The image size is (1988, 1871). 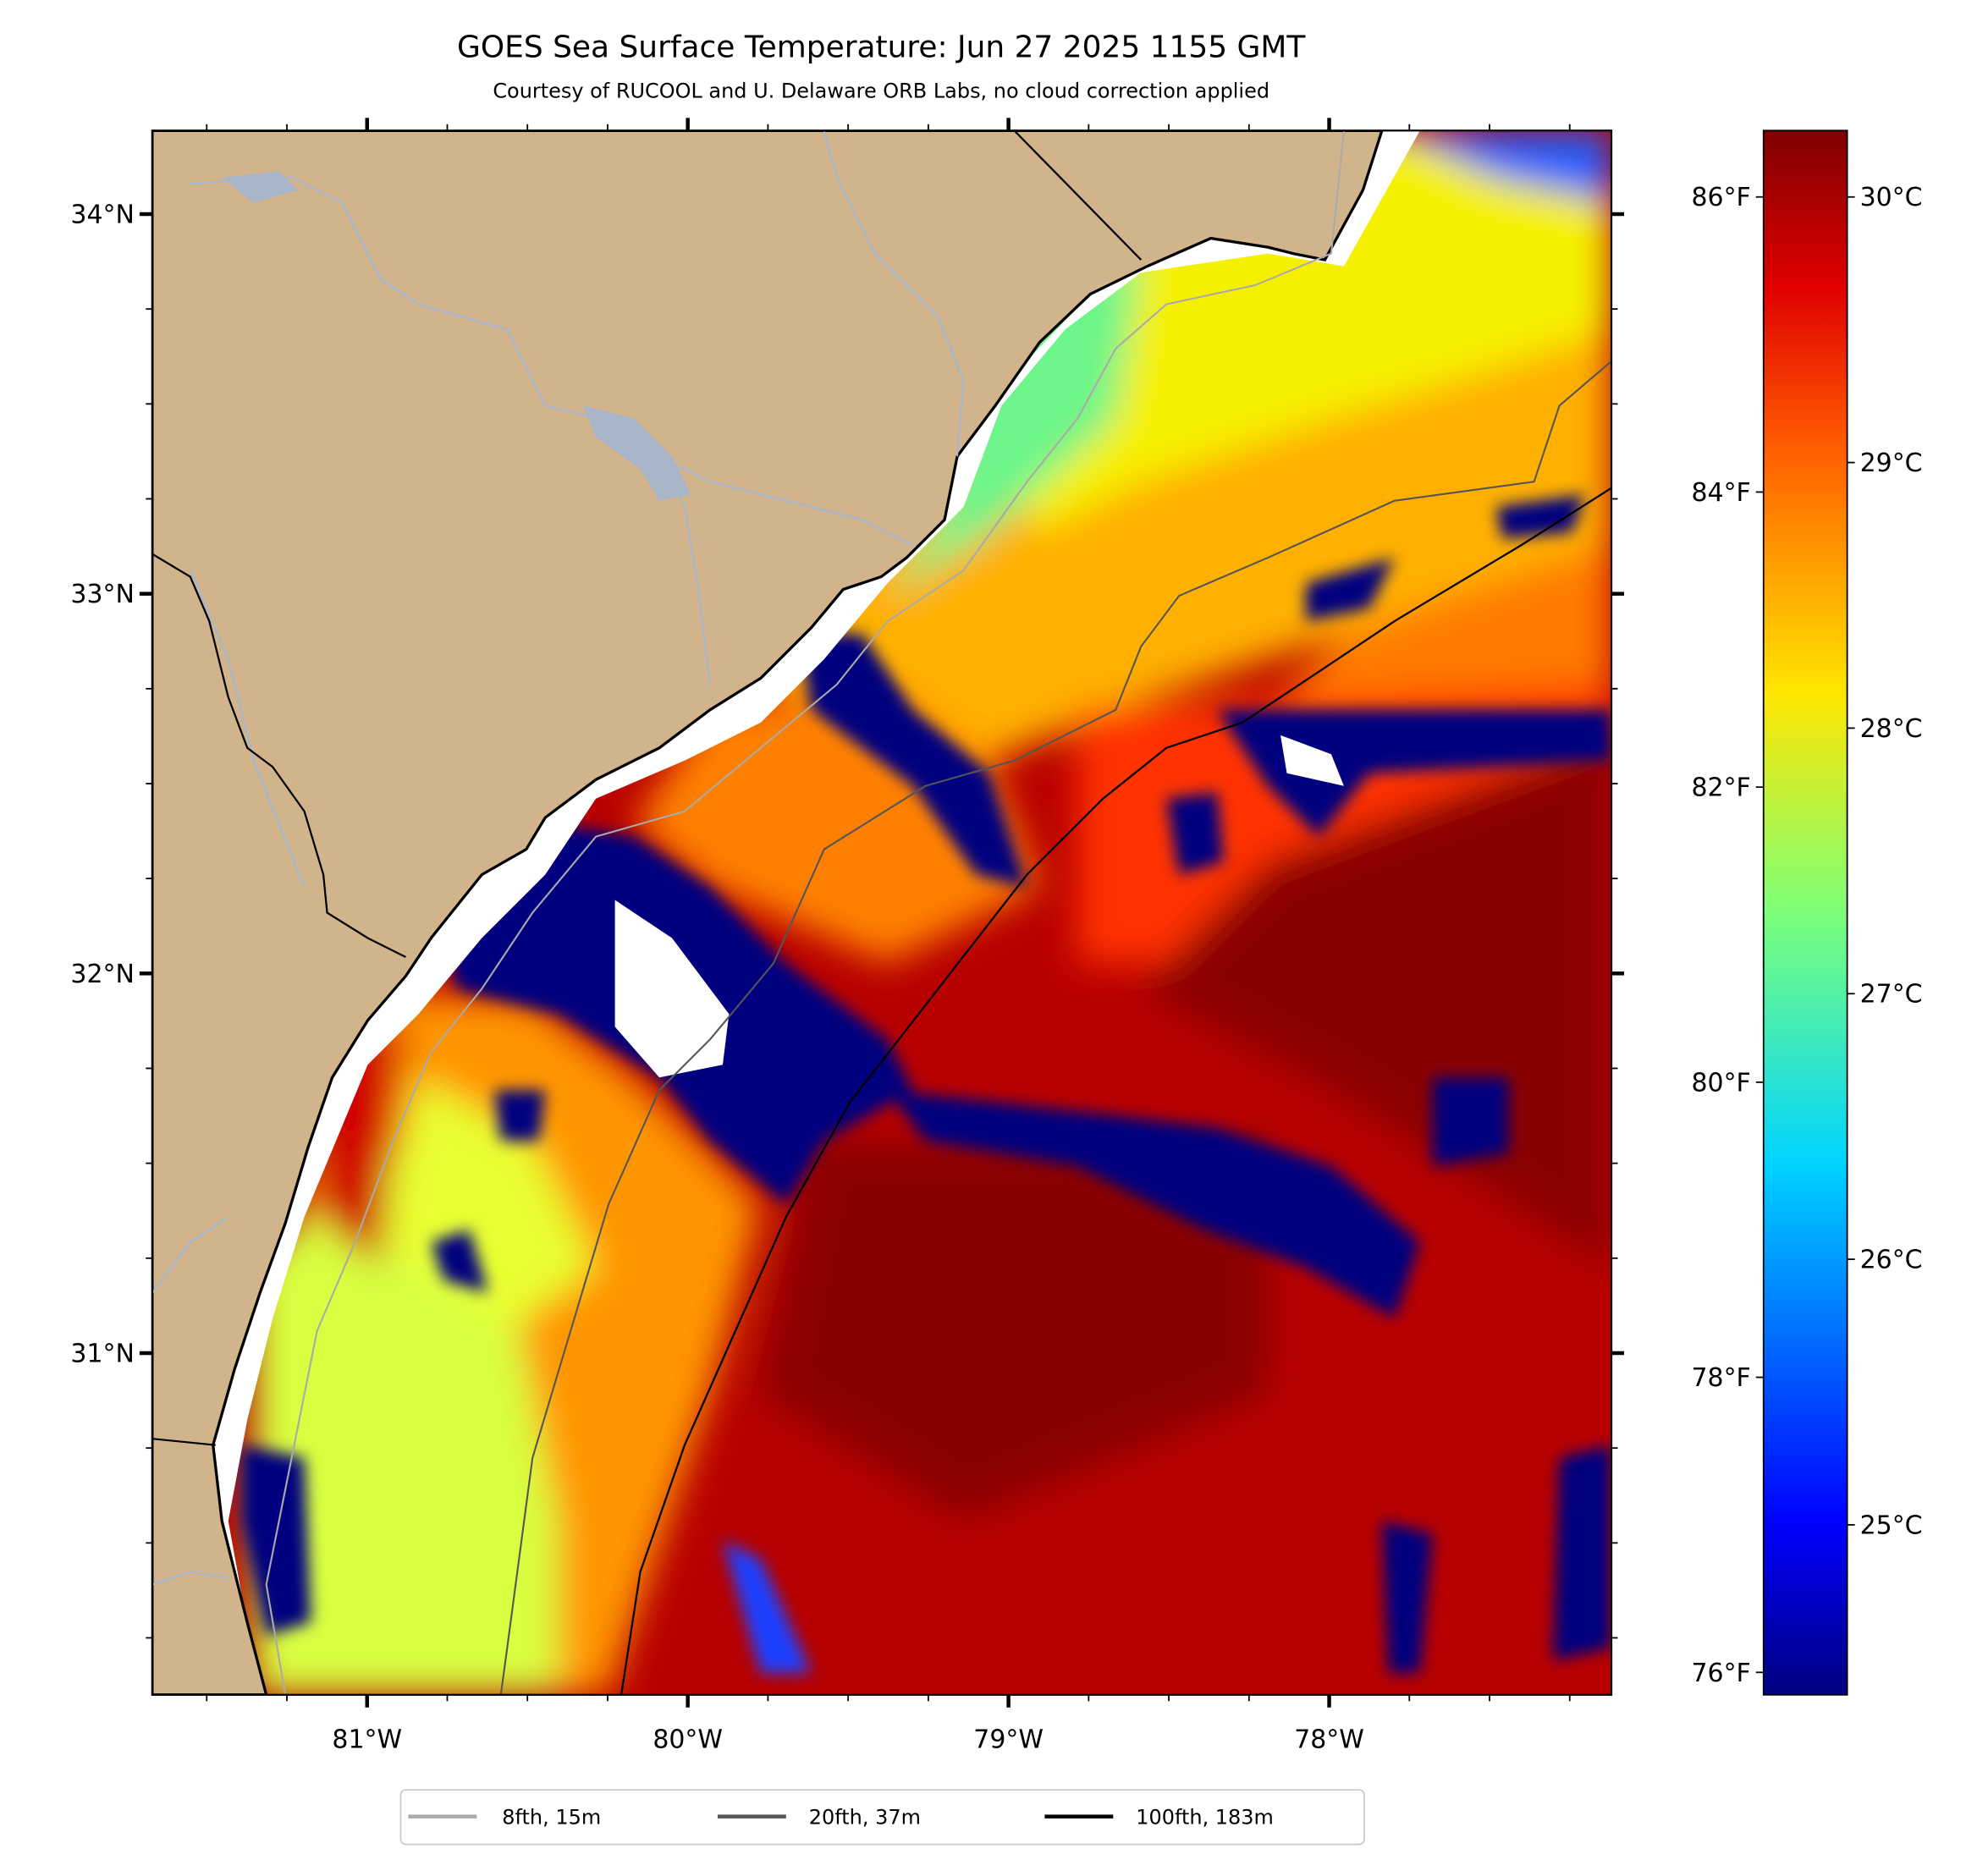 What do you see at coordinates (865, 1818) in the screenshot?
I see `legend-label-20fth: 20fth, 37m` at bounding box center [865, 1818].